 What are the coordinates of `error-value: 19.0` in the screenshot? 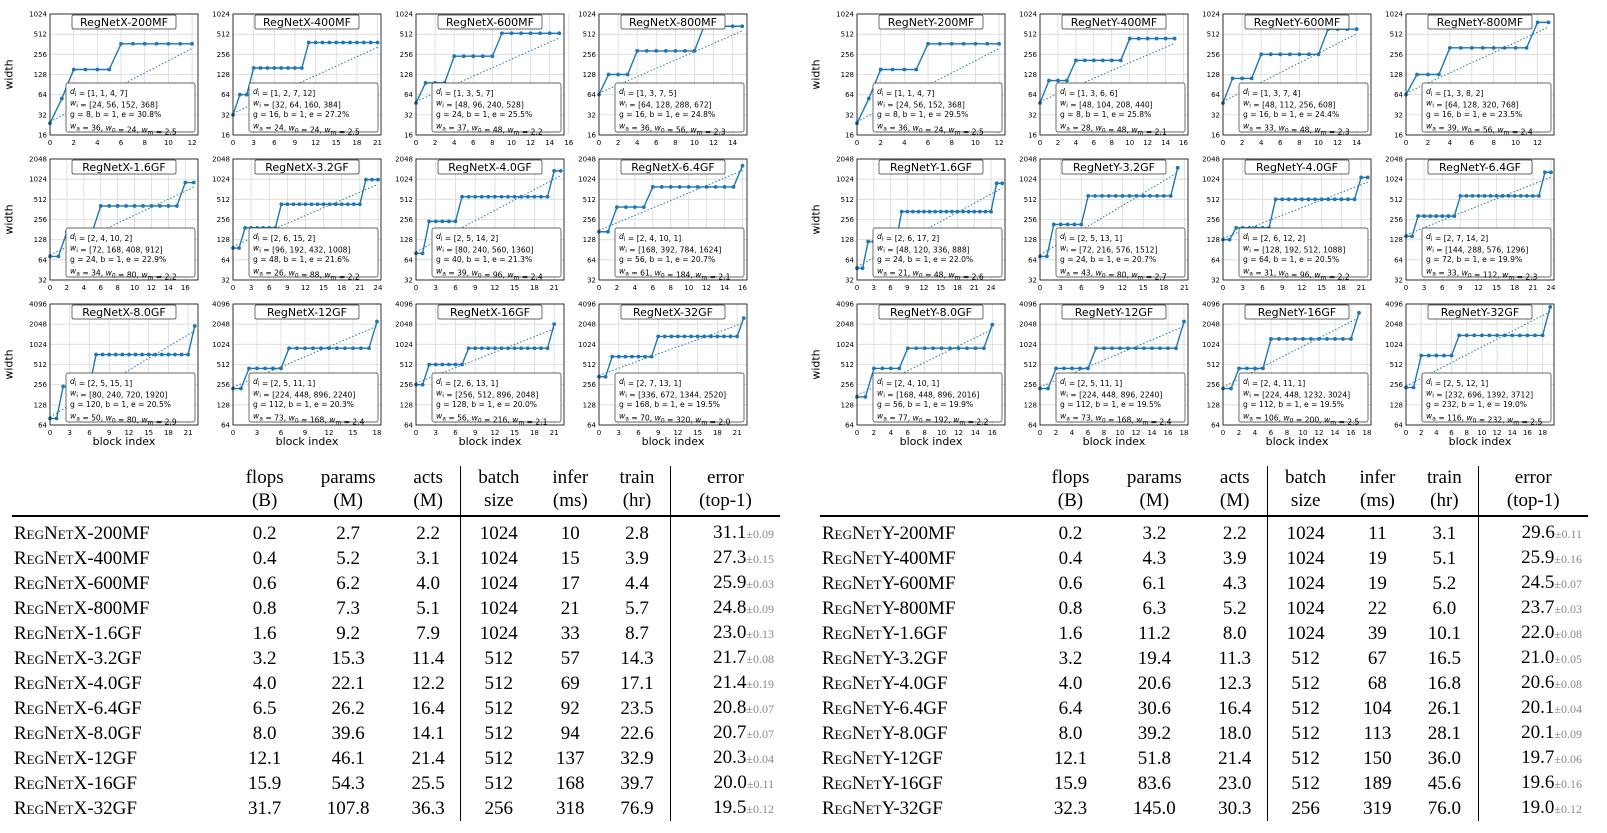 It's located at (1538, 807).